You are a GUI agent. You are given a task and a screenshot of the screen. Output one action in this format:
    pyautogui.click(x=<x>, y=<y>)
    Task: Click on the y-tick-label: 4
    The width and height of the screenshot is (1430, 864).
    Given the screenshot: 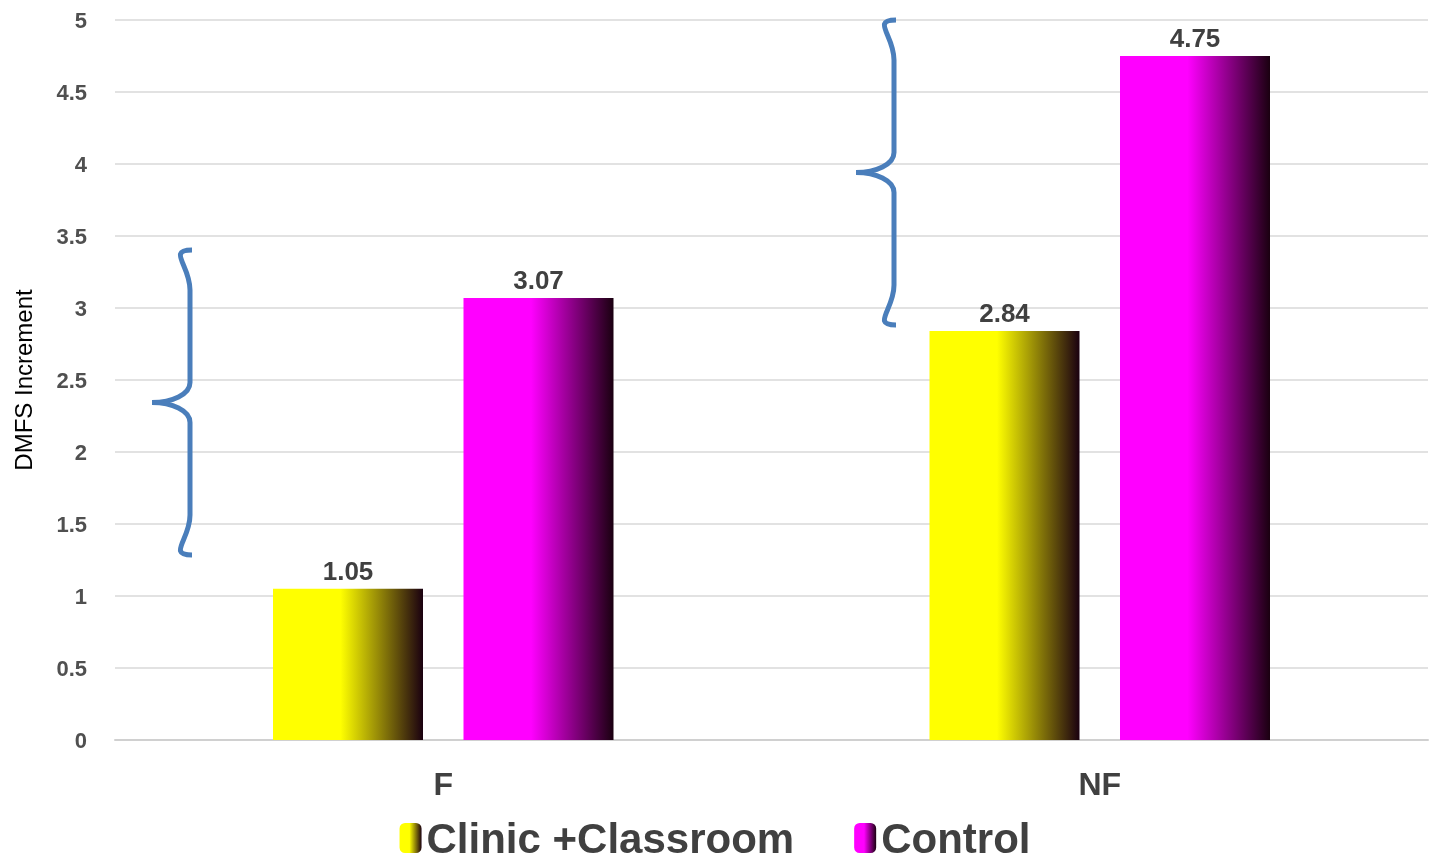 What is the action you would take?
    pyautogui.click(x=81, y=164)
    